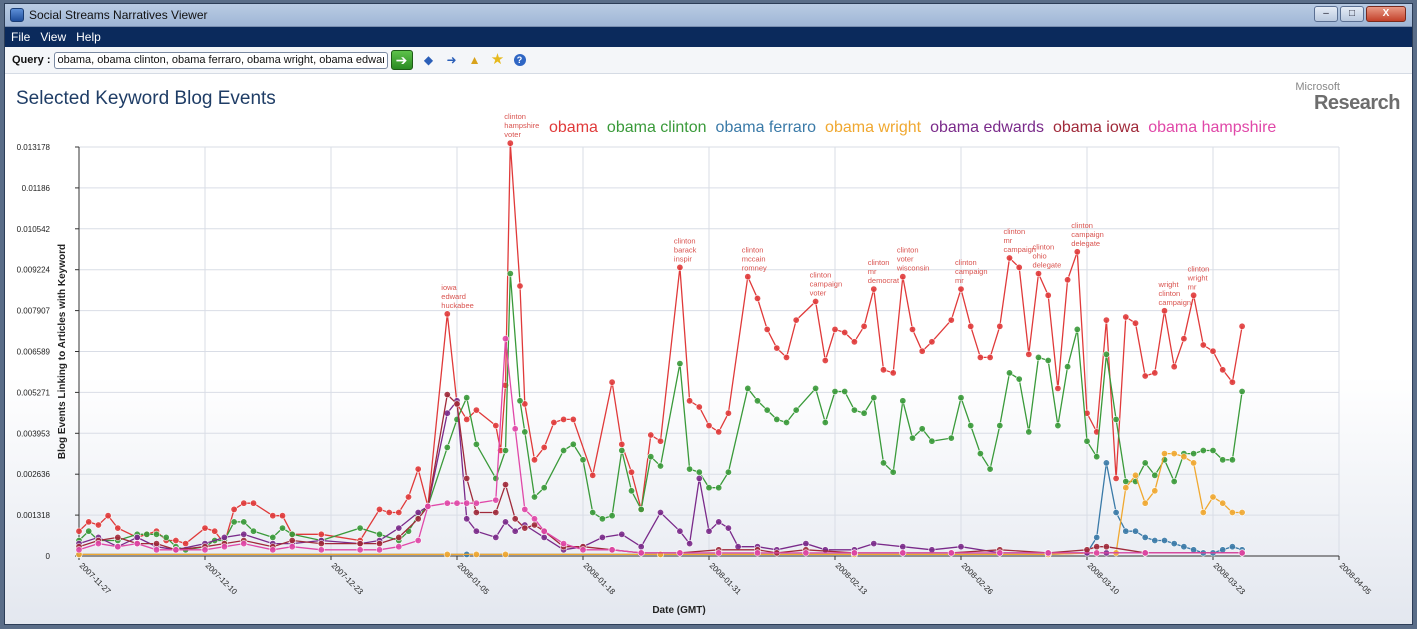 The height and width of the screenshot is (629, 1417). What do you see at coordinates (726, 579) in the screenshot?
I see `x-tick-label: 2008-01-31` at bounding box center [726, 579].